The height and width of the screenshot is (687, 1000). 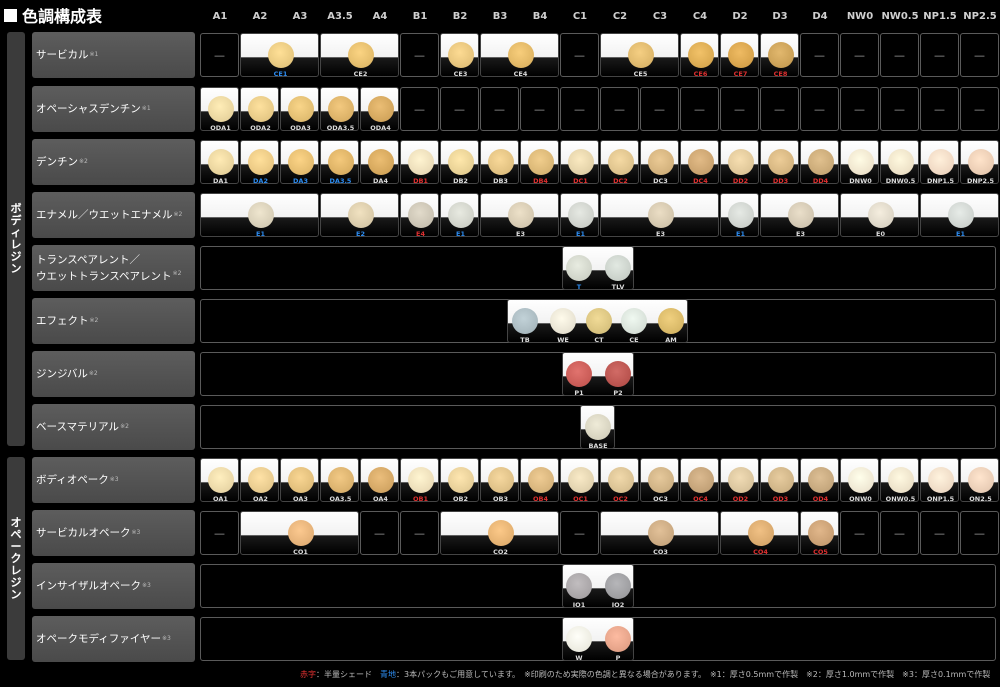 What do you see at coordinates (420, 499) in the screenshot?
I see `shade-code: OB1` at bounding box center [420, 499].